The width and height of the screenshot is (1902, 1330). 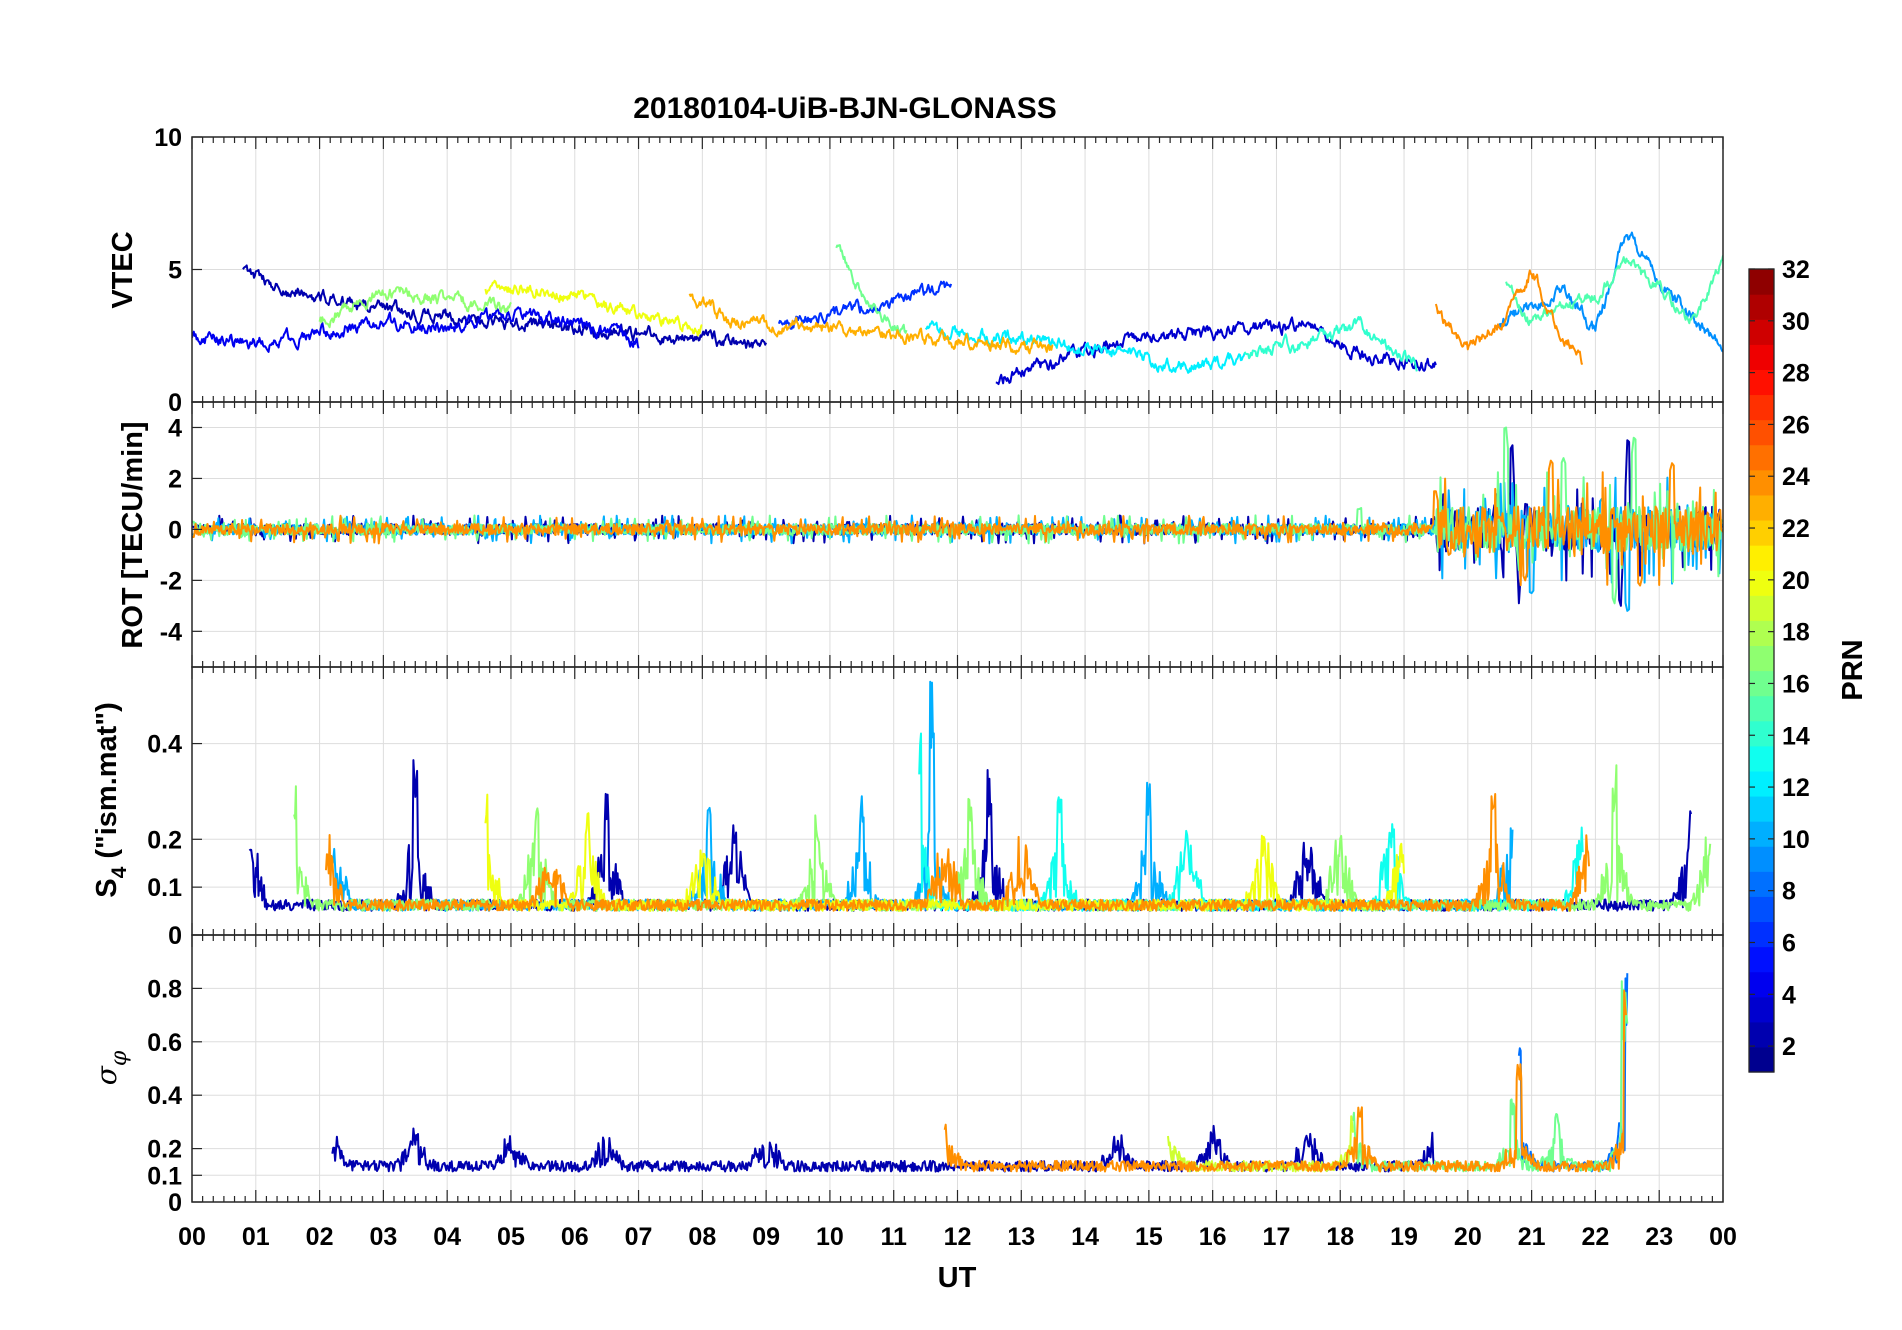 What do you see at coordinates (123, 269) in the screenshot?
I see `y-axis-label-vtec: VTEC` at bounding box center [123, 269].